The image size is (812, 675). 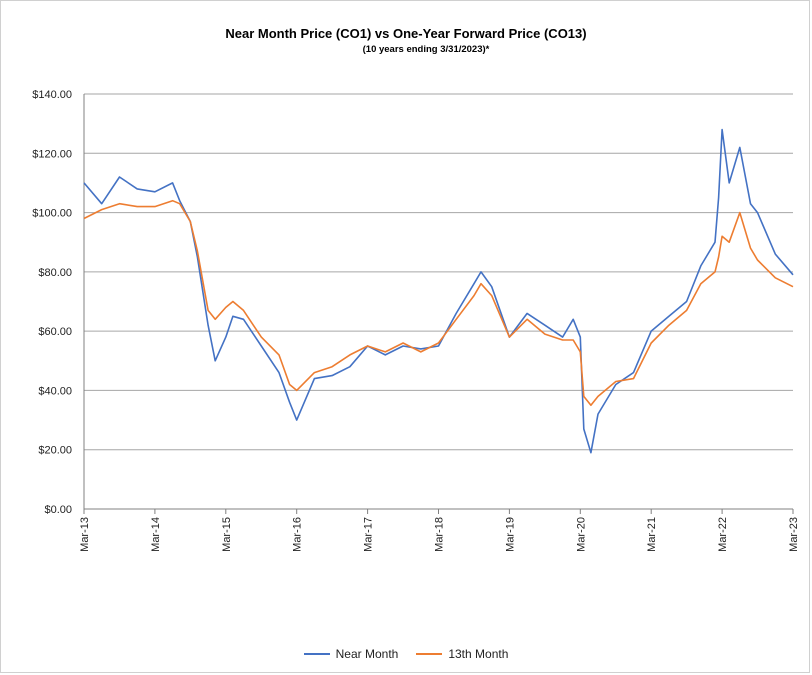 I want to click on legend: Near Month 13th Month, so click(x=406, y=654).